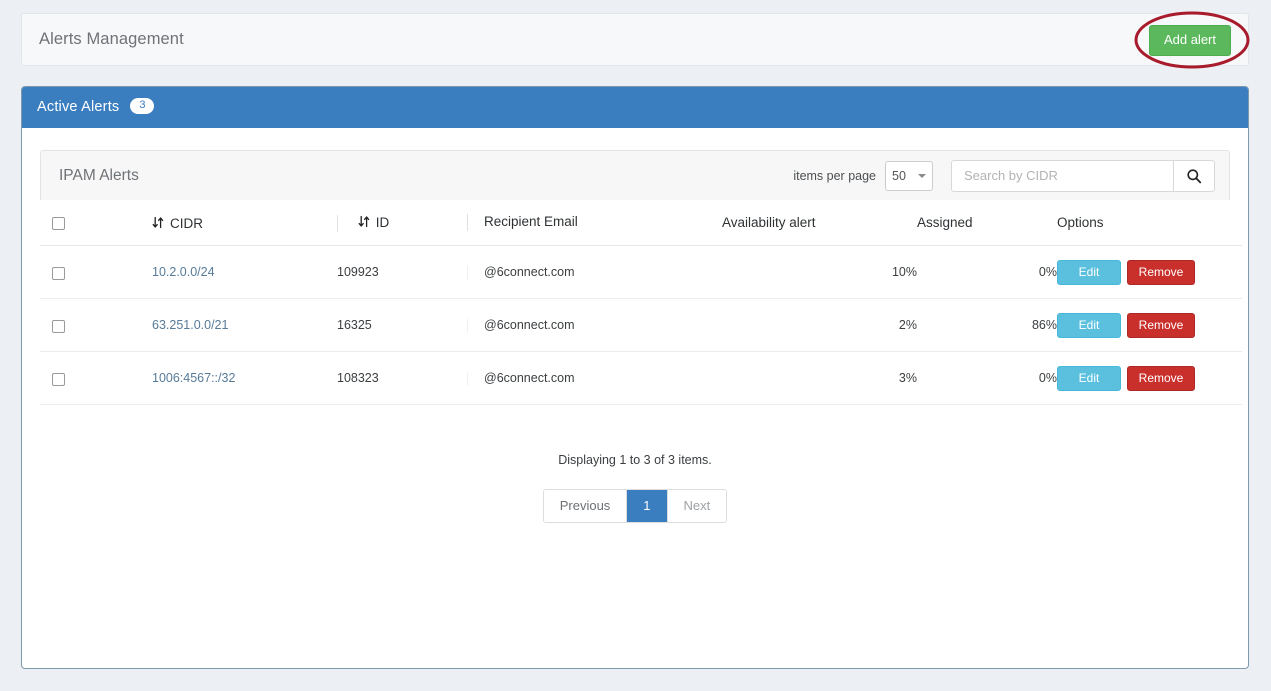 The height and width of the screenshot is (691, 1271). What do you see at coordinates (819, 378) in the screenshot?
I see `cell-availability: 3%` at bounding box center [819, 378].